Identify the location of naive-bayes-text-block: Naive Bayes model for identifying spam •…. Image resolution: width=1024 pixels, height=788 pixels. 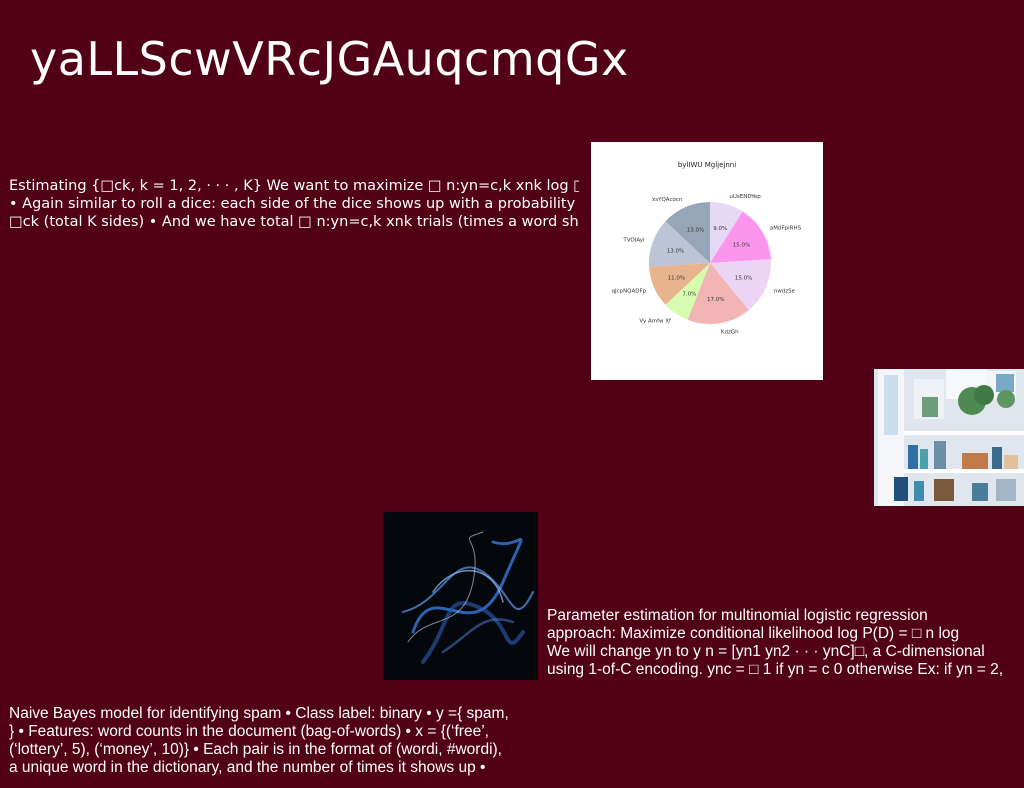
(269, 741).